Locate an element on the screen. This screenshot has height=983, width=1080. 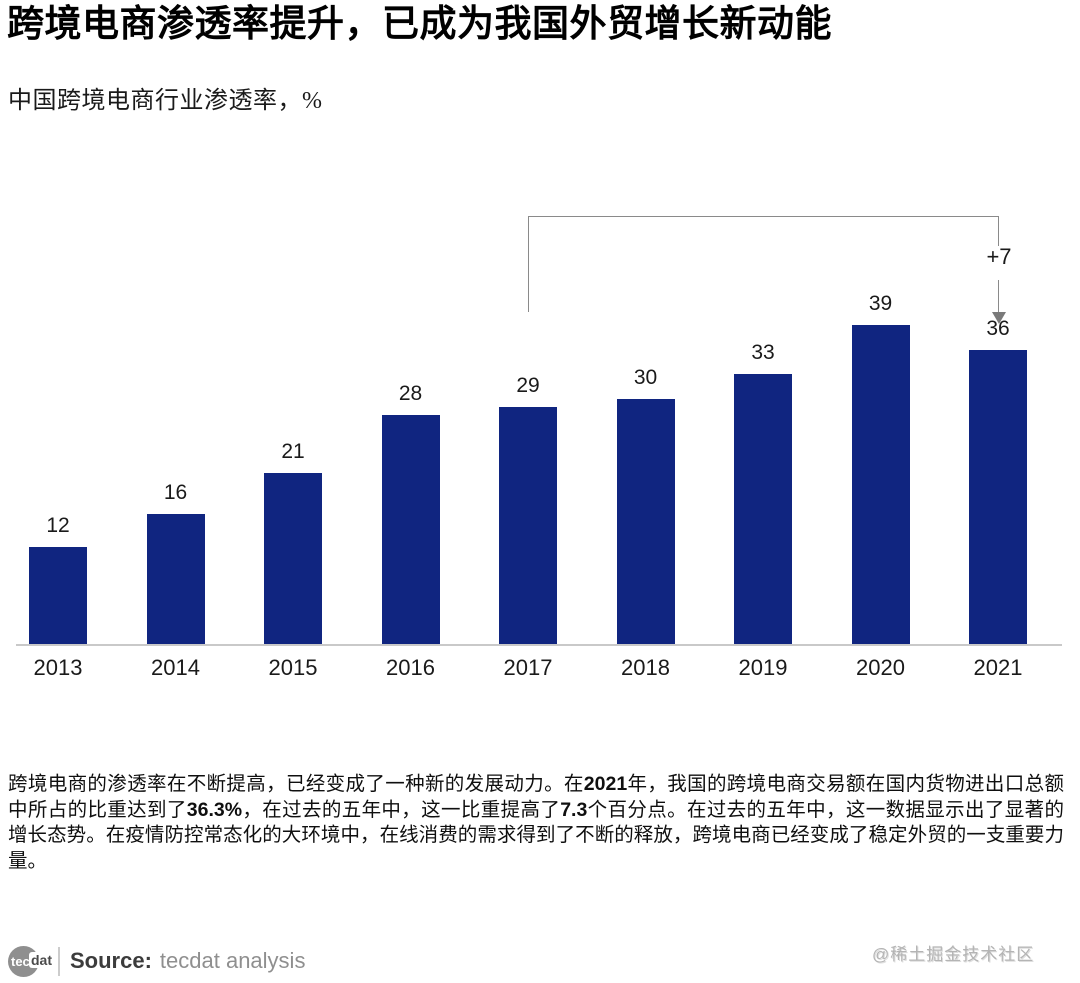
chart-column-2014: 16 is located at coordinates (176, 563).